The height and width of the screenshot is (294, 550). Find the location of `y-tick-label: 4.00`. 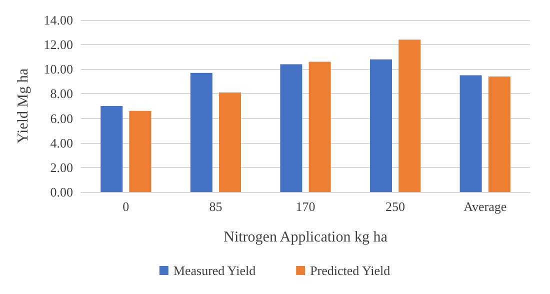

y-tick-label: 4.00 is located at coordinates (61, 142).